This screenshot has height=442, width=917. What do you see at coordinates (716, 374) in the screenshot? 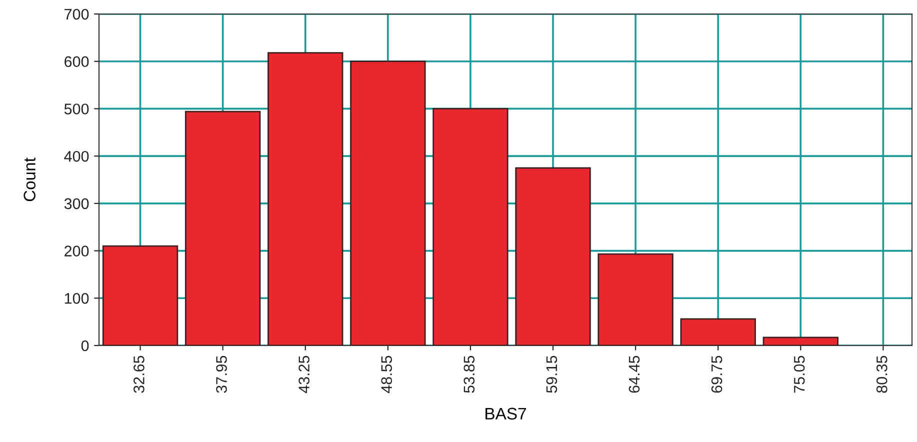
I see `x-tick-label: 69.75` at bounding box center [716, 374].